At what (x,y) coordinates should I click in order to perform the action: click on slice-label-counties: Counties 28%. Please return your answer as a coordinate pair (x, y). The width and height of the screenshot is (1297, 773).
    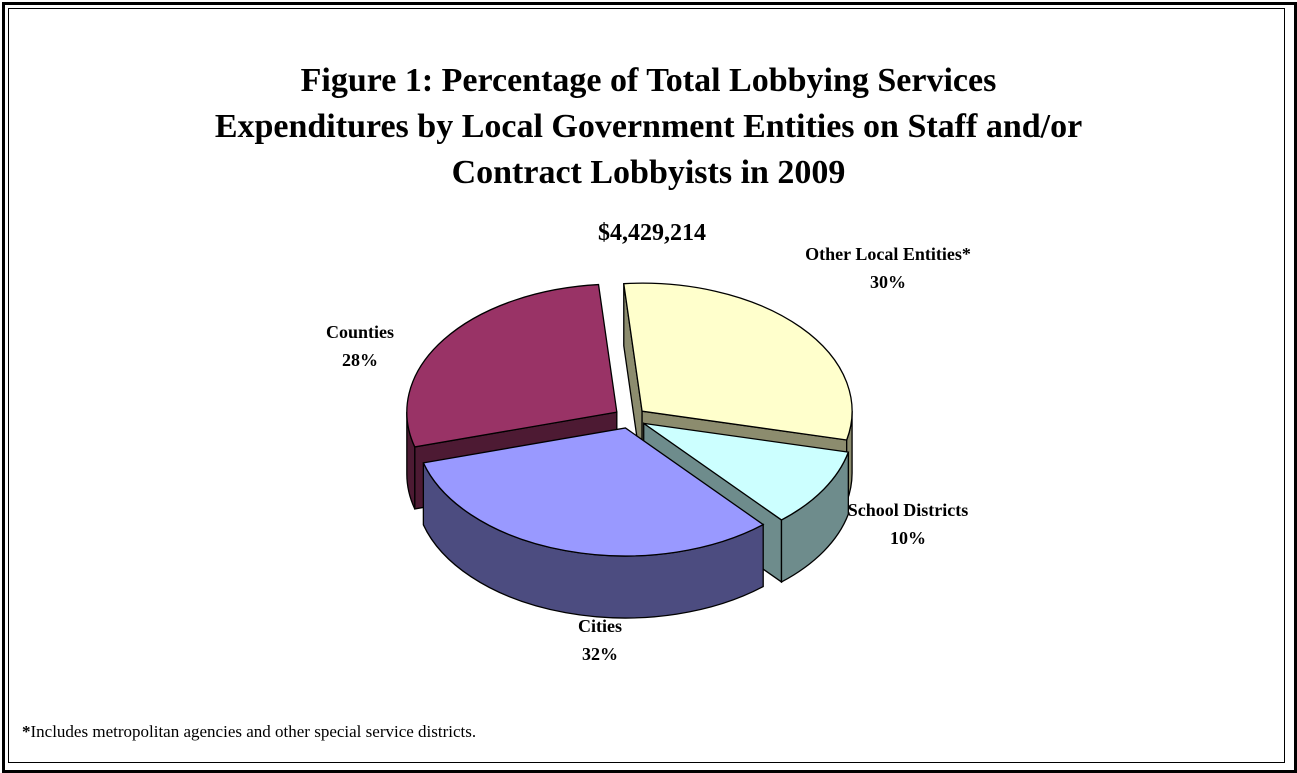
    Looking at the image, I should click on (360, 346).